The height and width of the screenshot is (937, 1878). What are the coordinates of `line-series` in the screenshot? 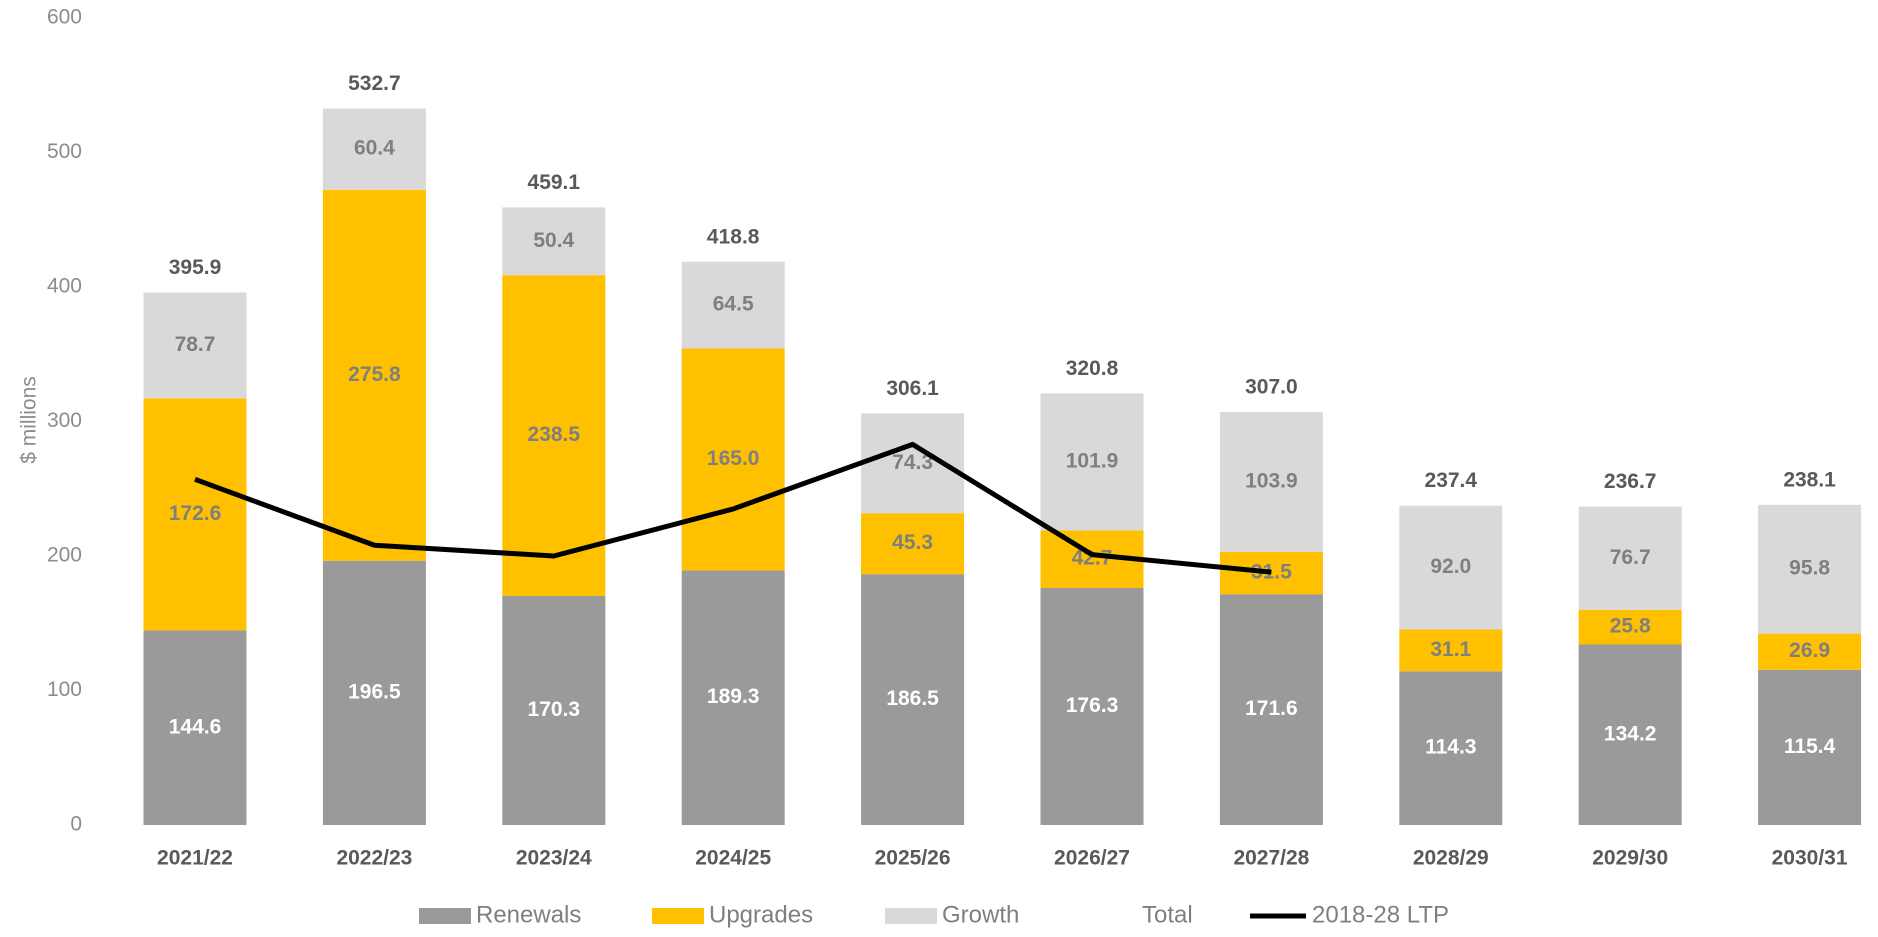 It's located at (733, 508).